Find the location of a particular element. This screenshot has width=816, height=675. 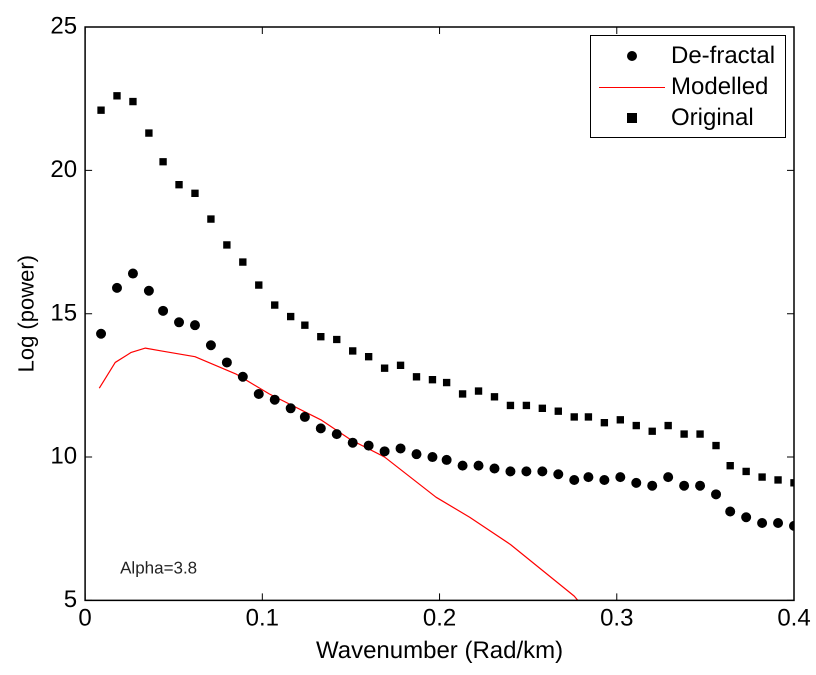

x-tick-label: 0 is located at coordinates (85, 618).